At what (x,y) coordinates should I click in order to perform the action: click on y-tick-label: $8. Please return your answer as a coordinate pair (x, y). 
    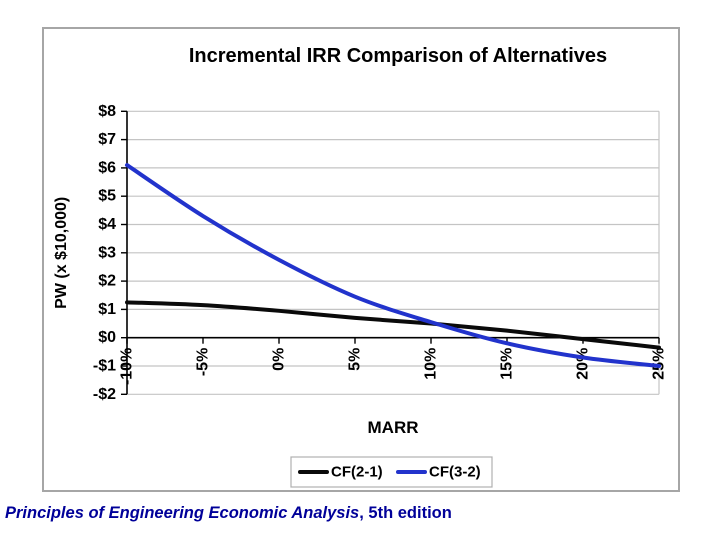
    Looking at the image, I should click on (107, 111).